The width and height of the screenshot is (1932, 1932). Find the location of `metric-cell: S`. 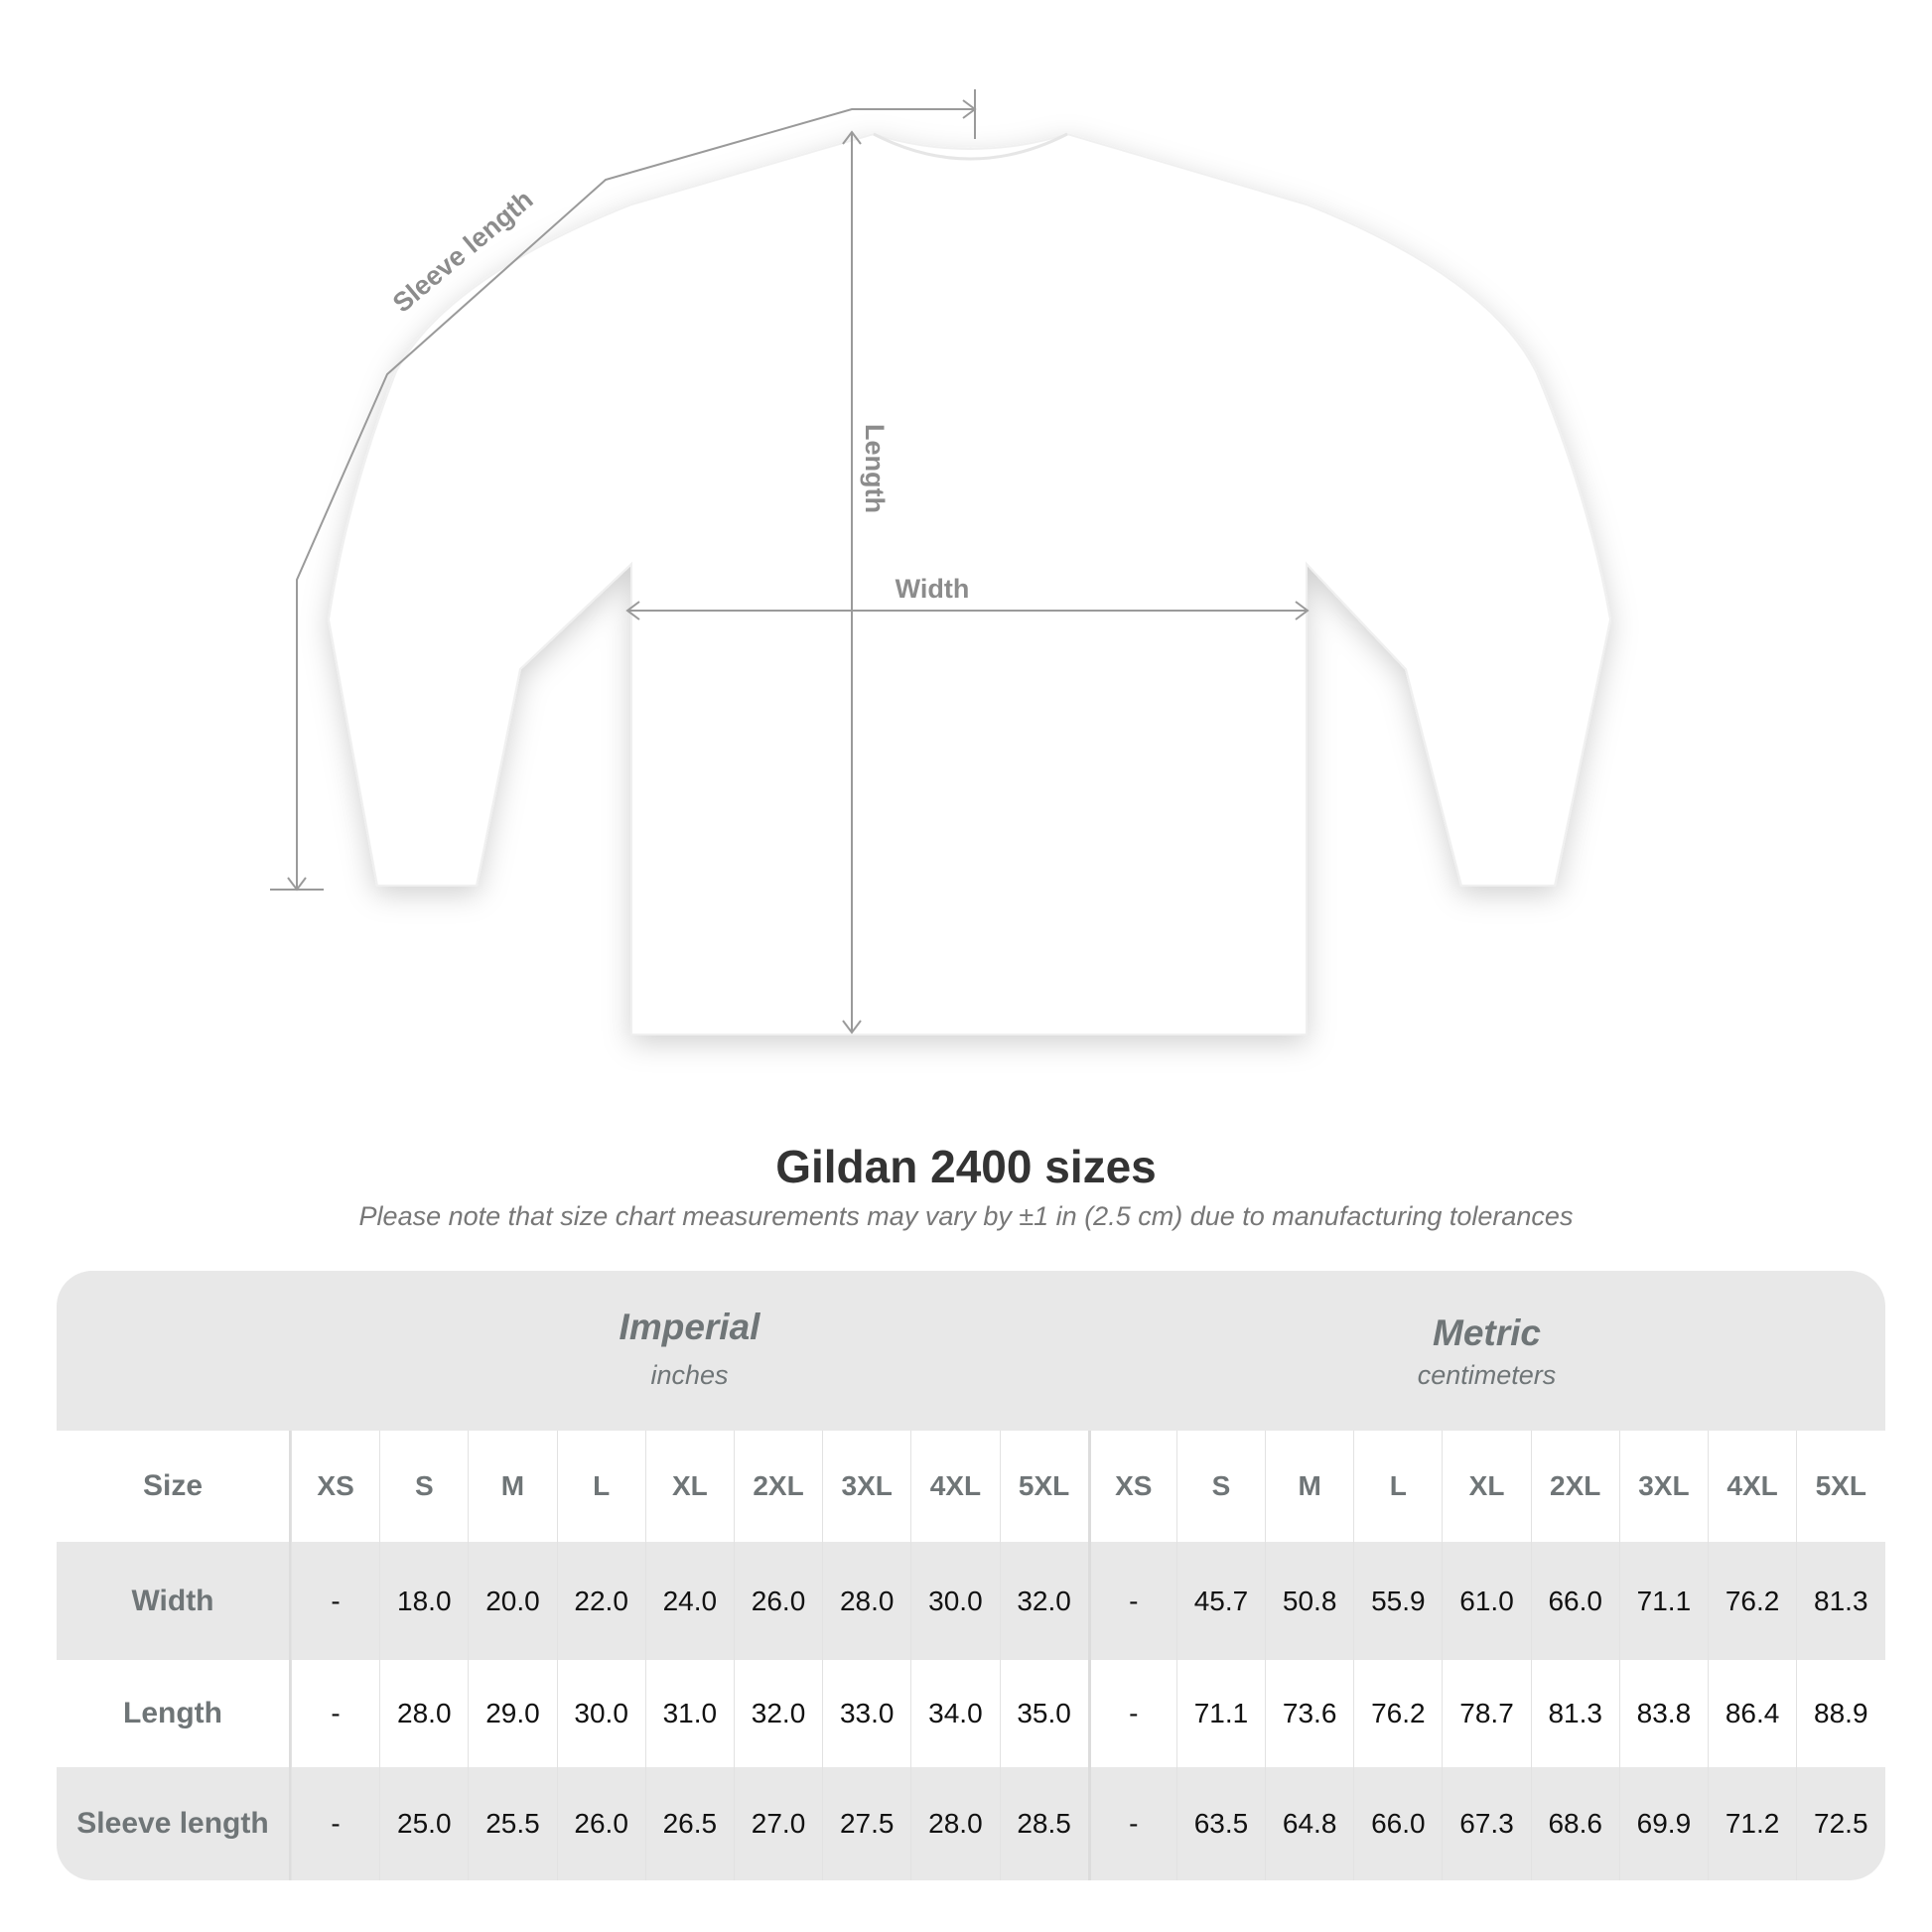

metric-cell: S is located at coordinates (1220, 1486).